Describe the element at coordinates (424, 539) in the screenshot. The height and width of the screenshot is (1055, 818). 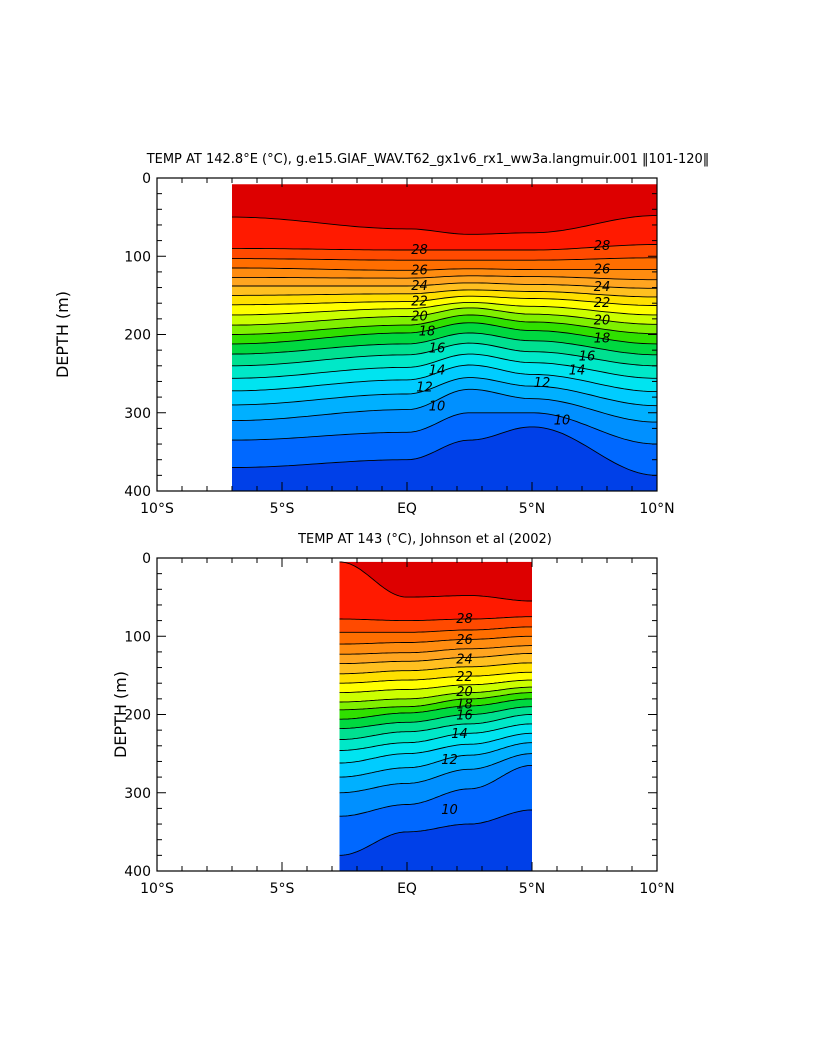
I see `lower-chart-title: TEMP AT 143 (°C), Johnson et al (2002)` at that location.